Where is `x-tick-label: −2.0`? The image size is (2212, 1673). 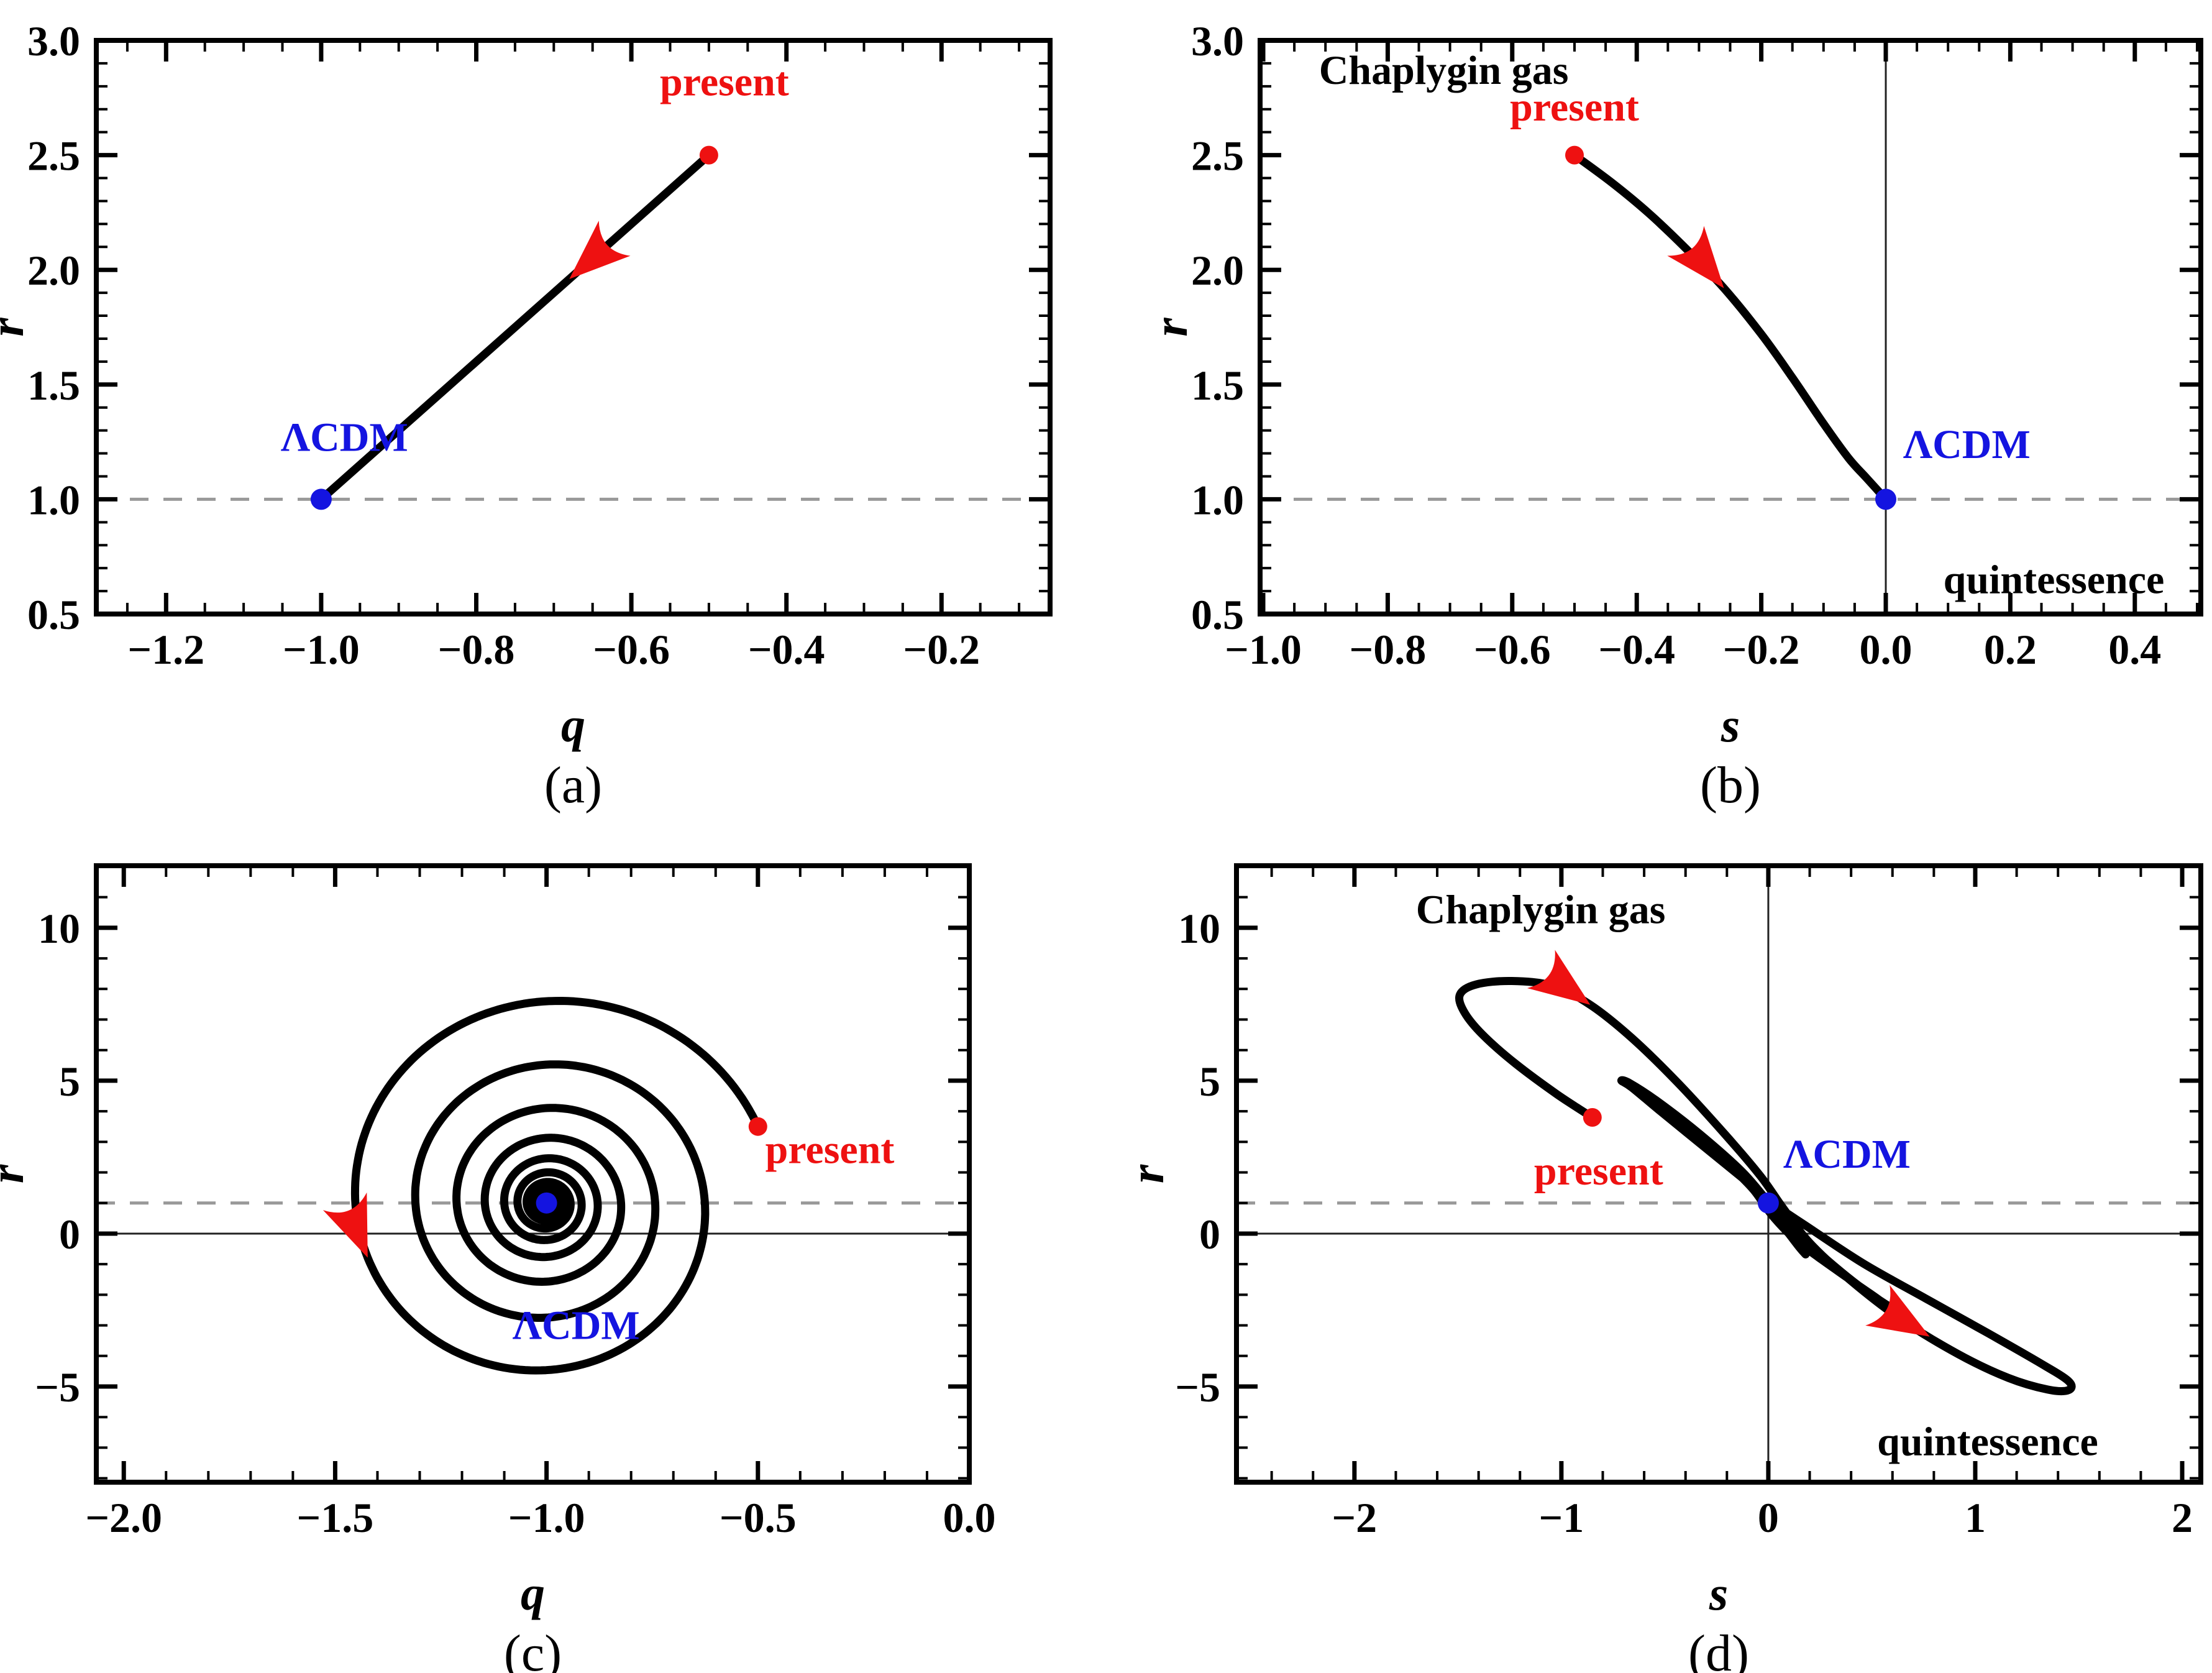
x-tick-label: −2.0 is located at coordinates (123, 1517).